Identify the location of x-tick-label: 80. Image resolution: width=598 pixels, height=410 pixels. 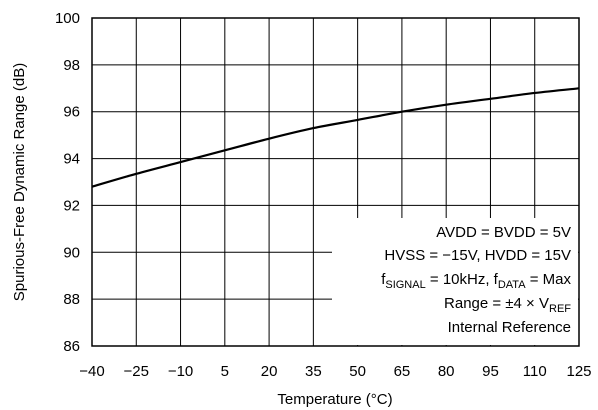
(446, 371).